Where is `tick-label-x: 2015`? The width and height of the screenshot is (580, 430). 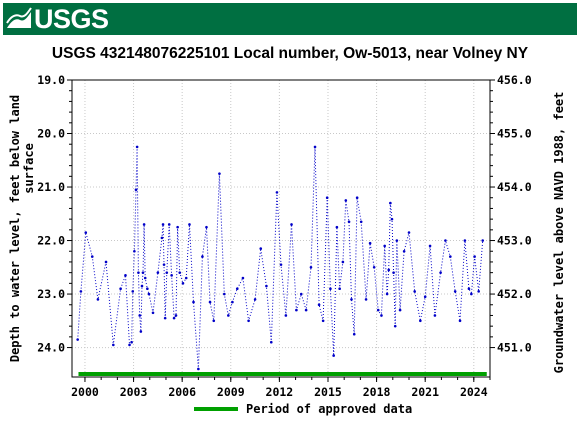
tick-label-x: 2015 is located at coordinates (328, 392).